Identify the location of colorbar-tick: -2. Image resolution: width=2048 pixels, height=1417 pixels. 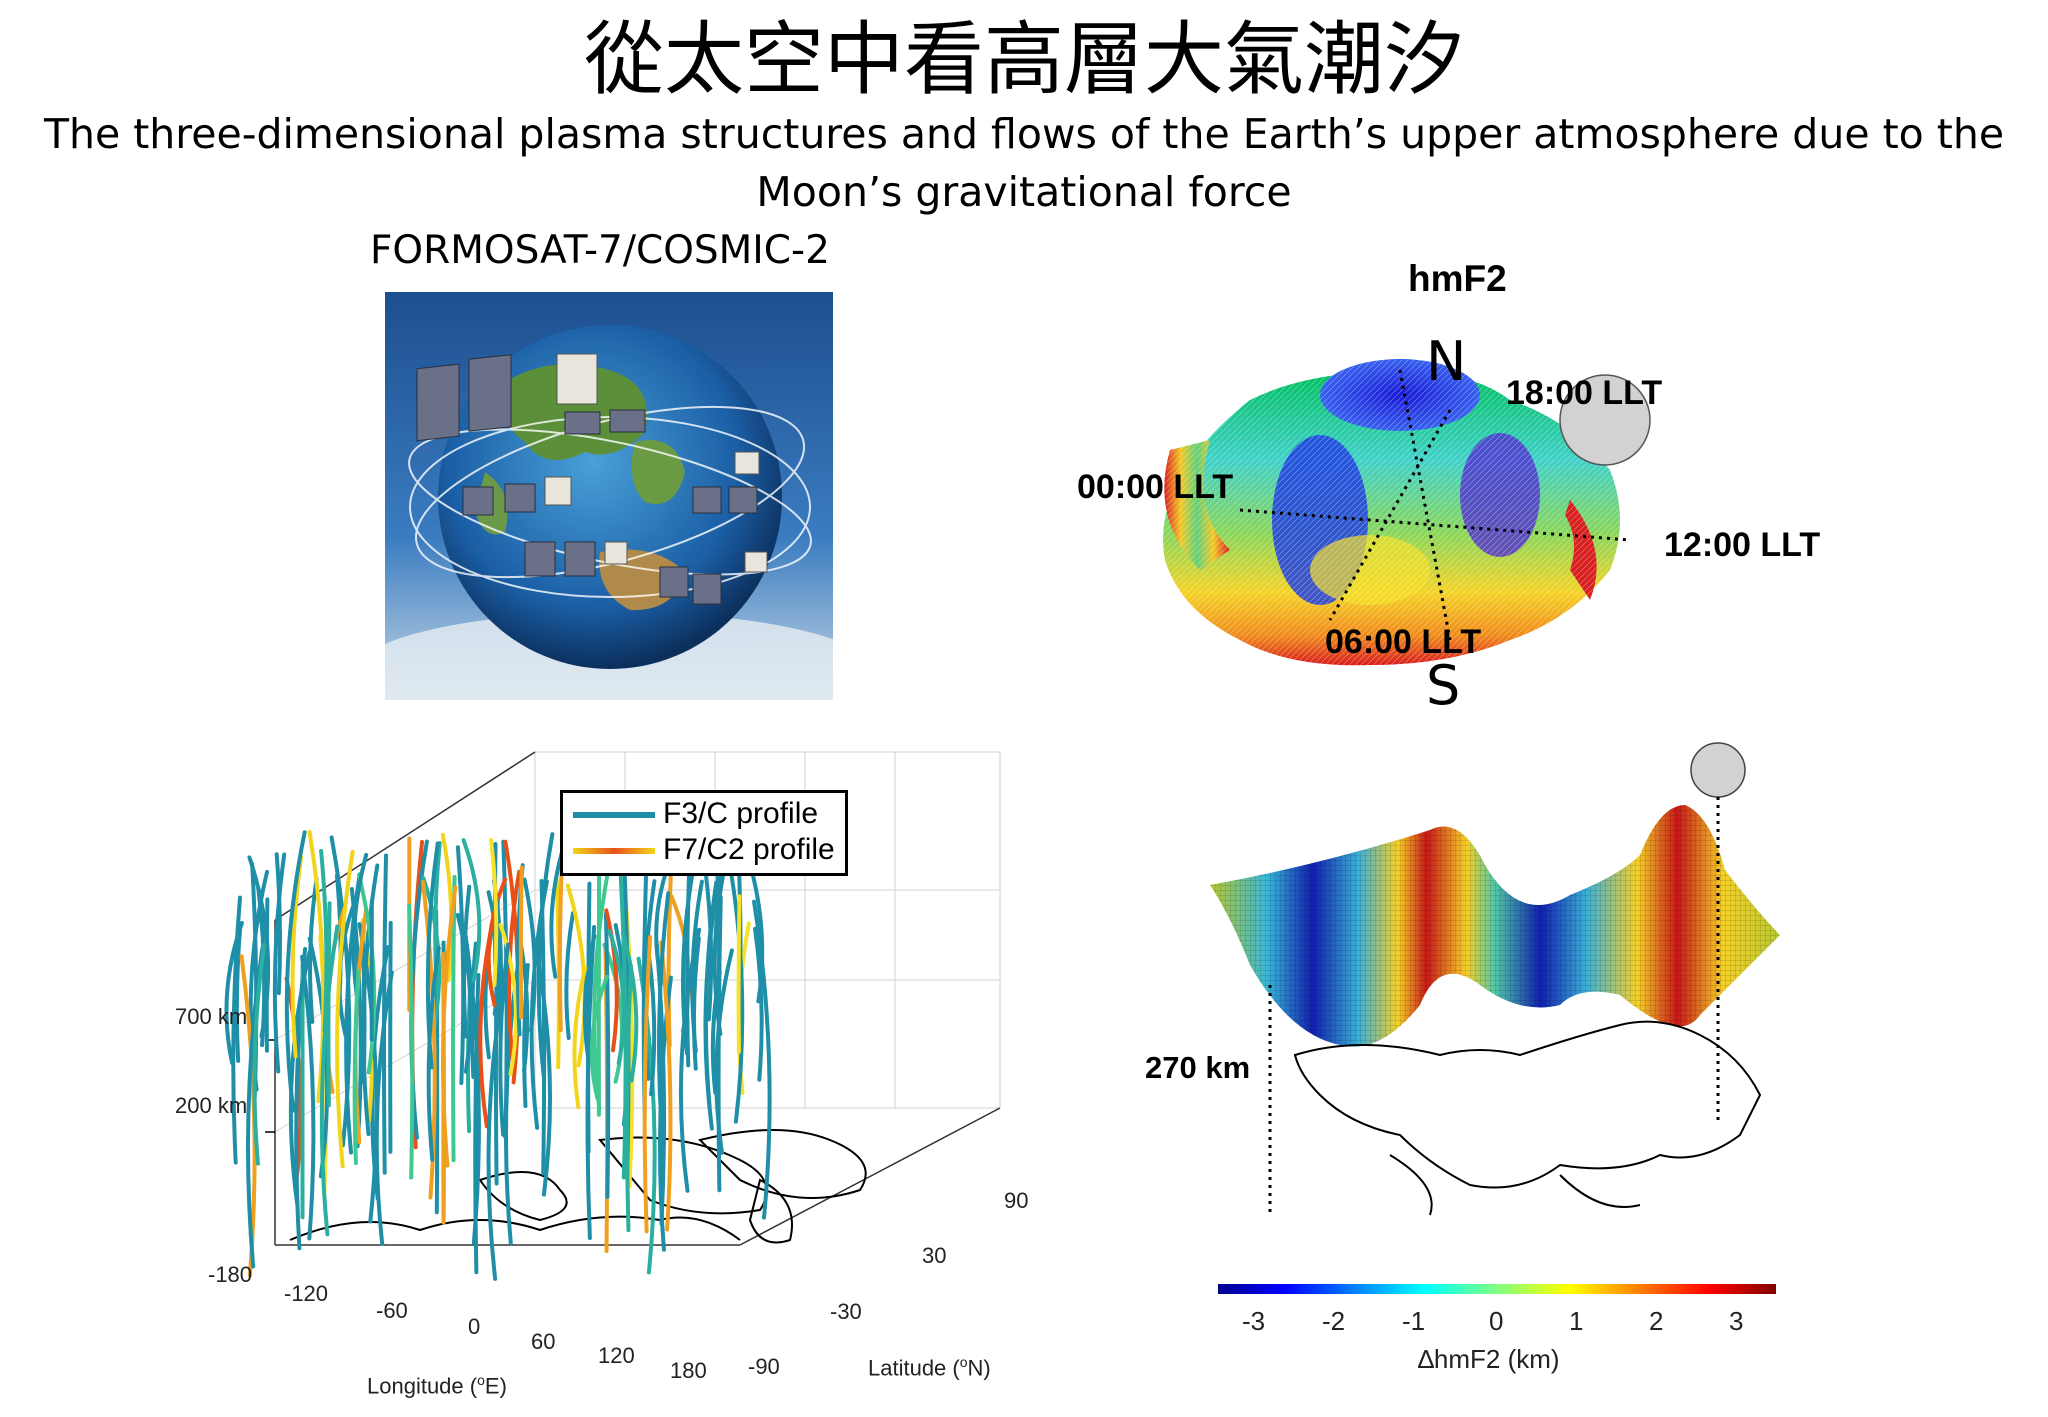
(1334, 1321).